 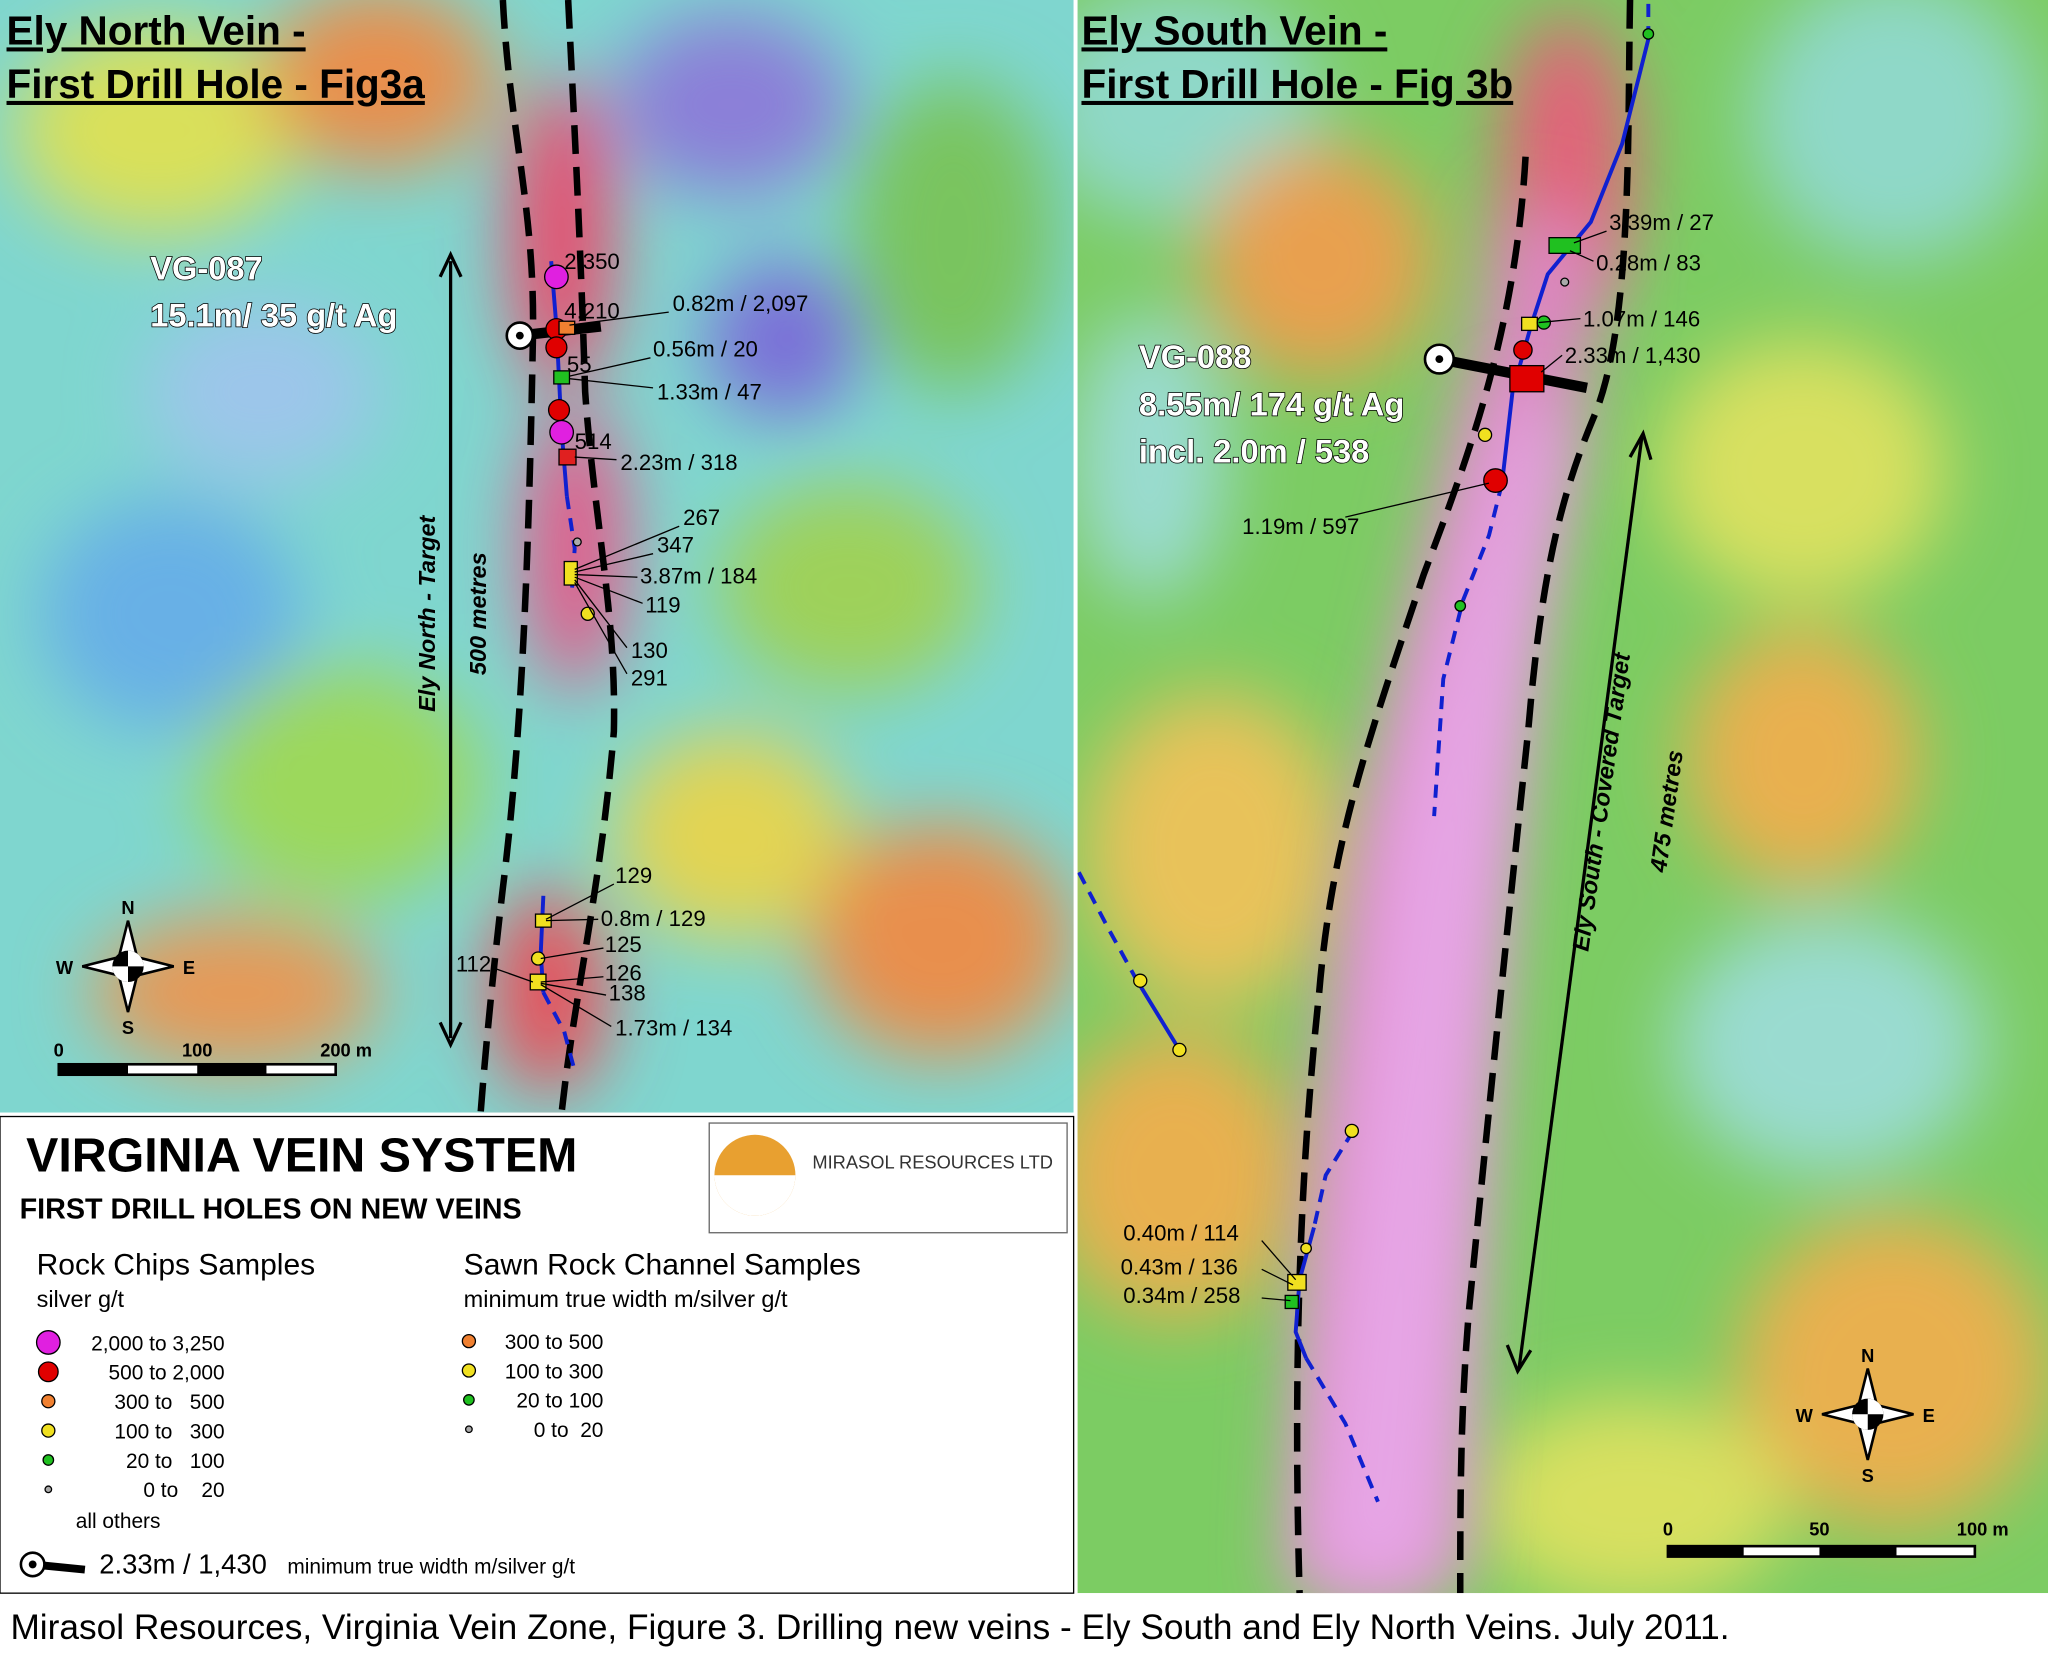 What do you see at coordinates (197, 1049) in the screenshot?
I see `scale-label: 100` at bounding box center [197, 1049].